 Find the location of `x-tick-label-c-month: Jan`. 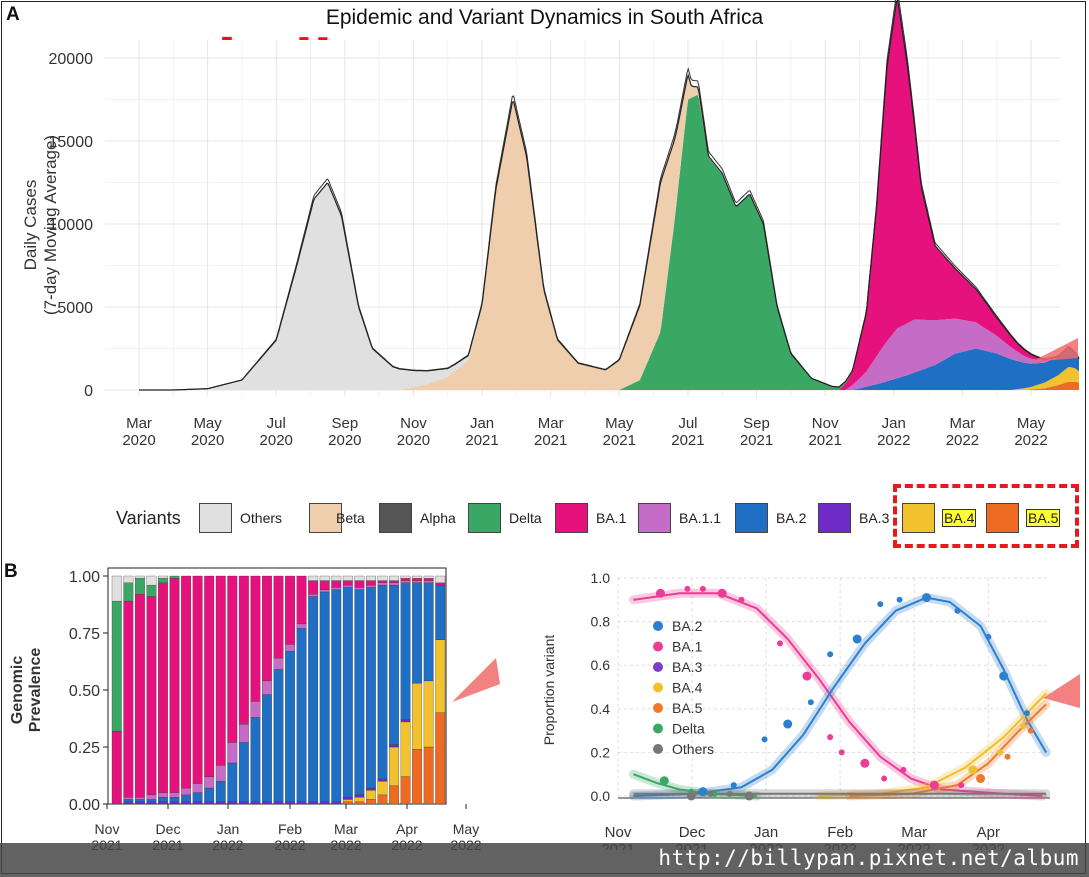

x-tick-label-c-month: Jan is located at coordinates (766, 832).